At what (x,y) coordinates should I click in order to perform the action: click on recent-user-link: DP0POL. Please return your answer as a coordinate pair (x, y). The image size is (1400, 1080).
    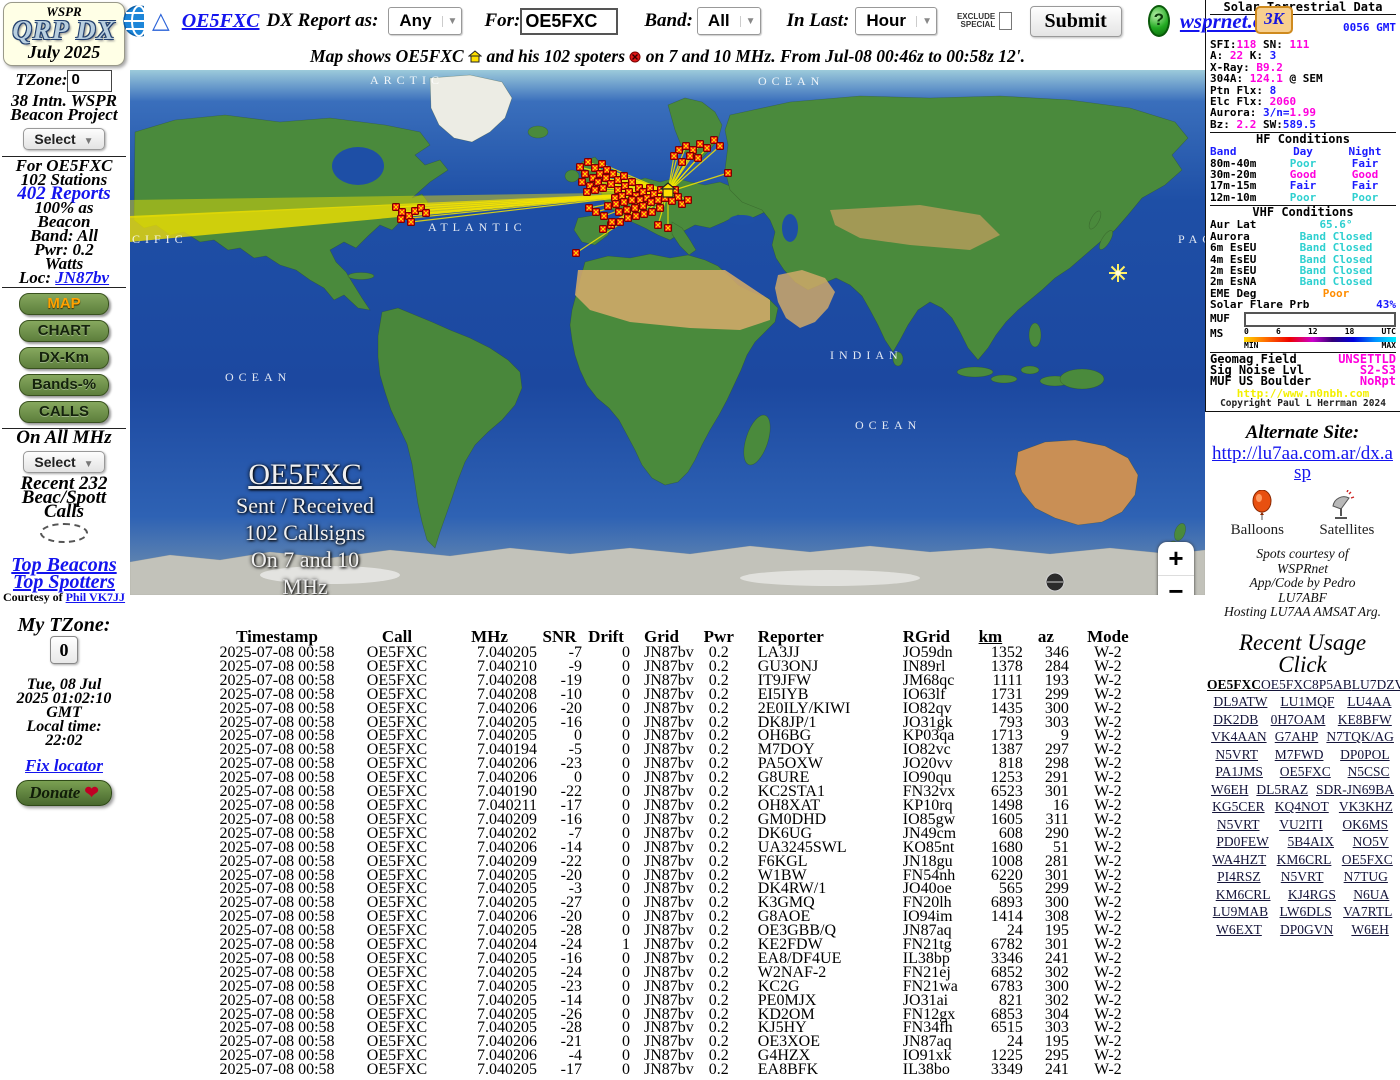
    Looking at the image, I should click on (1365, 754).